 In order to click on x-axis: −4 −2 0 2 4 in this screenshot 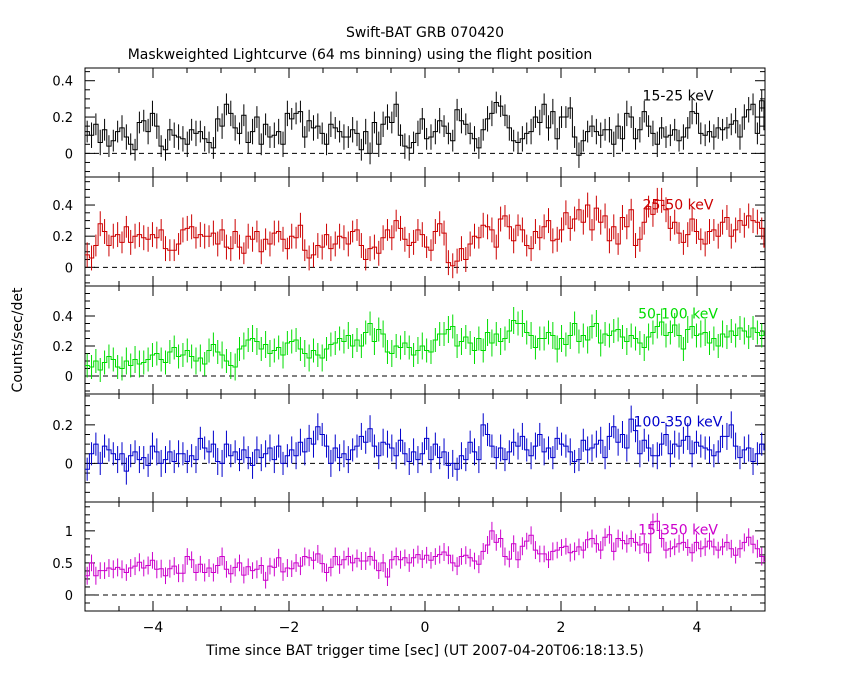, I will do `click(422, 628)`.